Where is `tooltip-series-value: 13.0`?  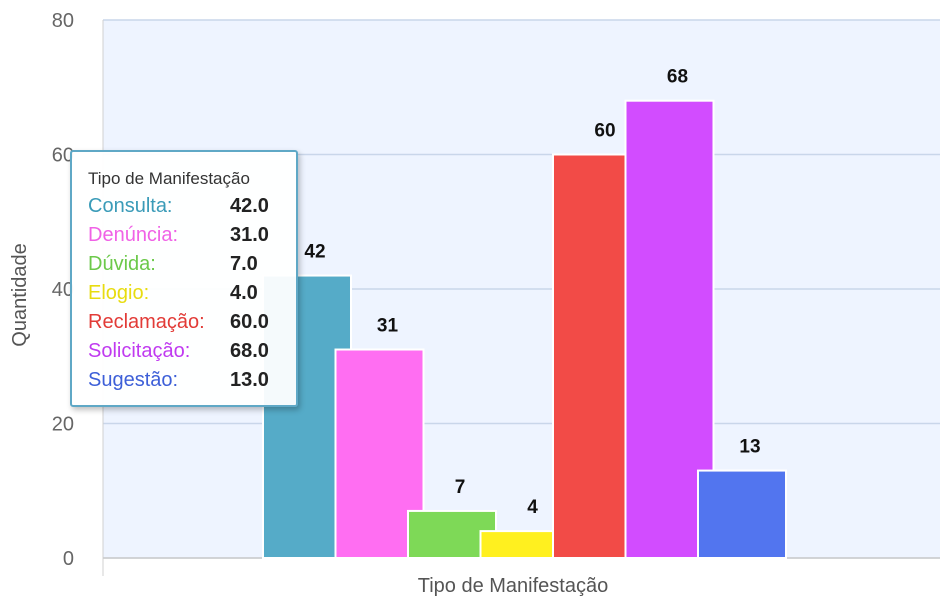
tooltip-series-value: 13.0 is located at coordinates (249, 380).